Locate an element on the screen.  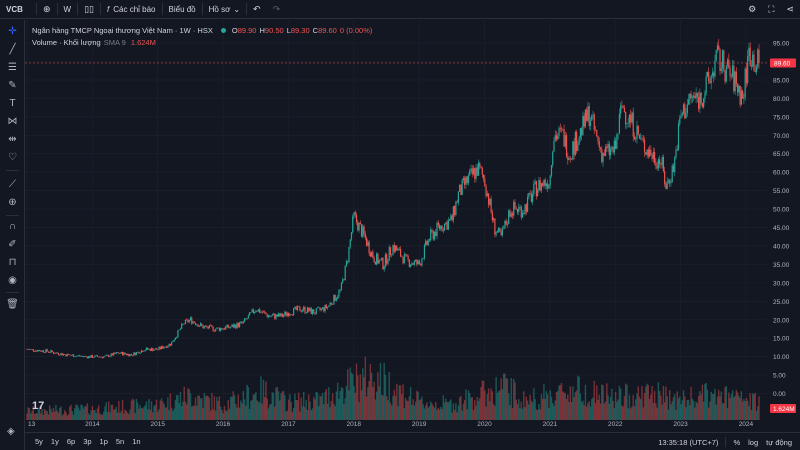
text-tool: T is located at coordinates (12, 103).